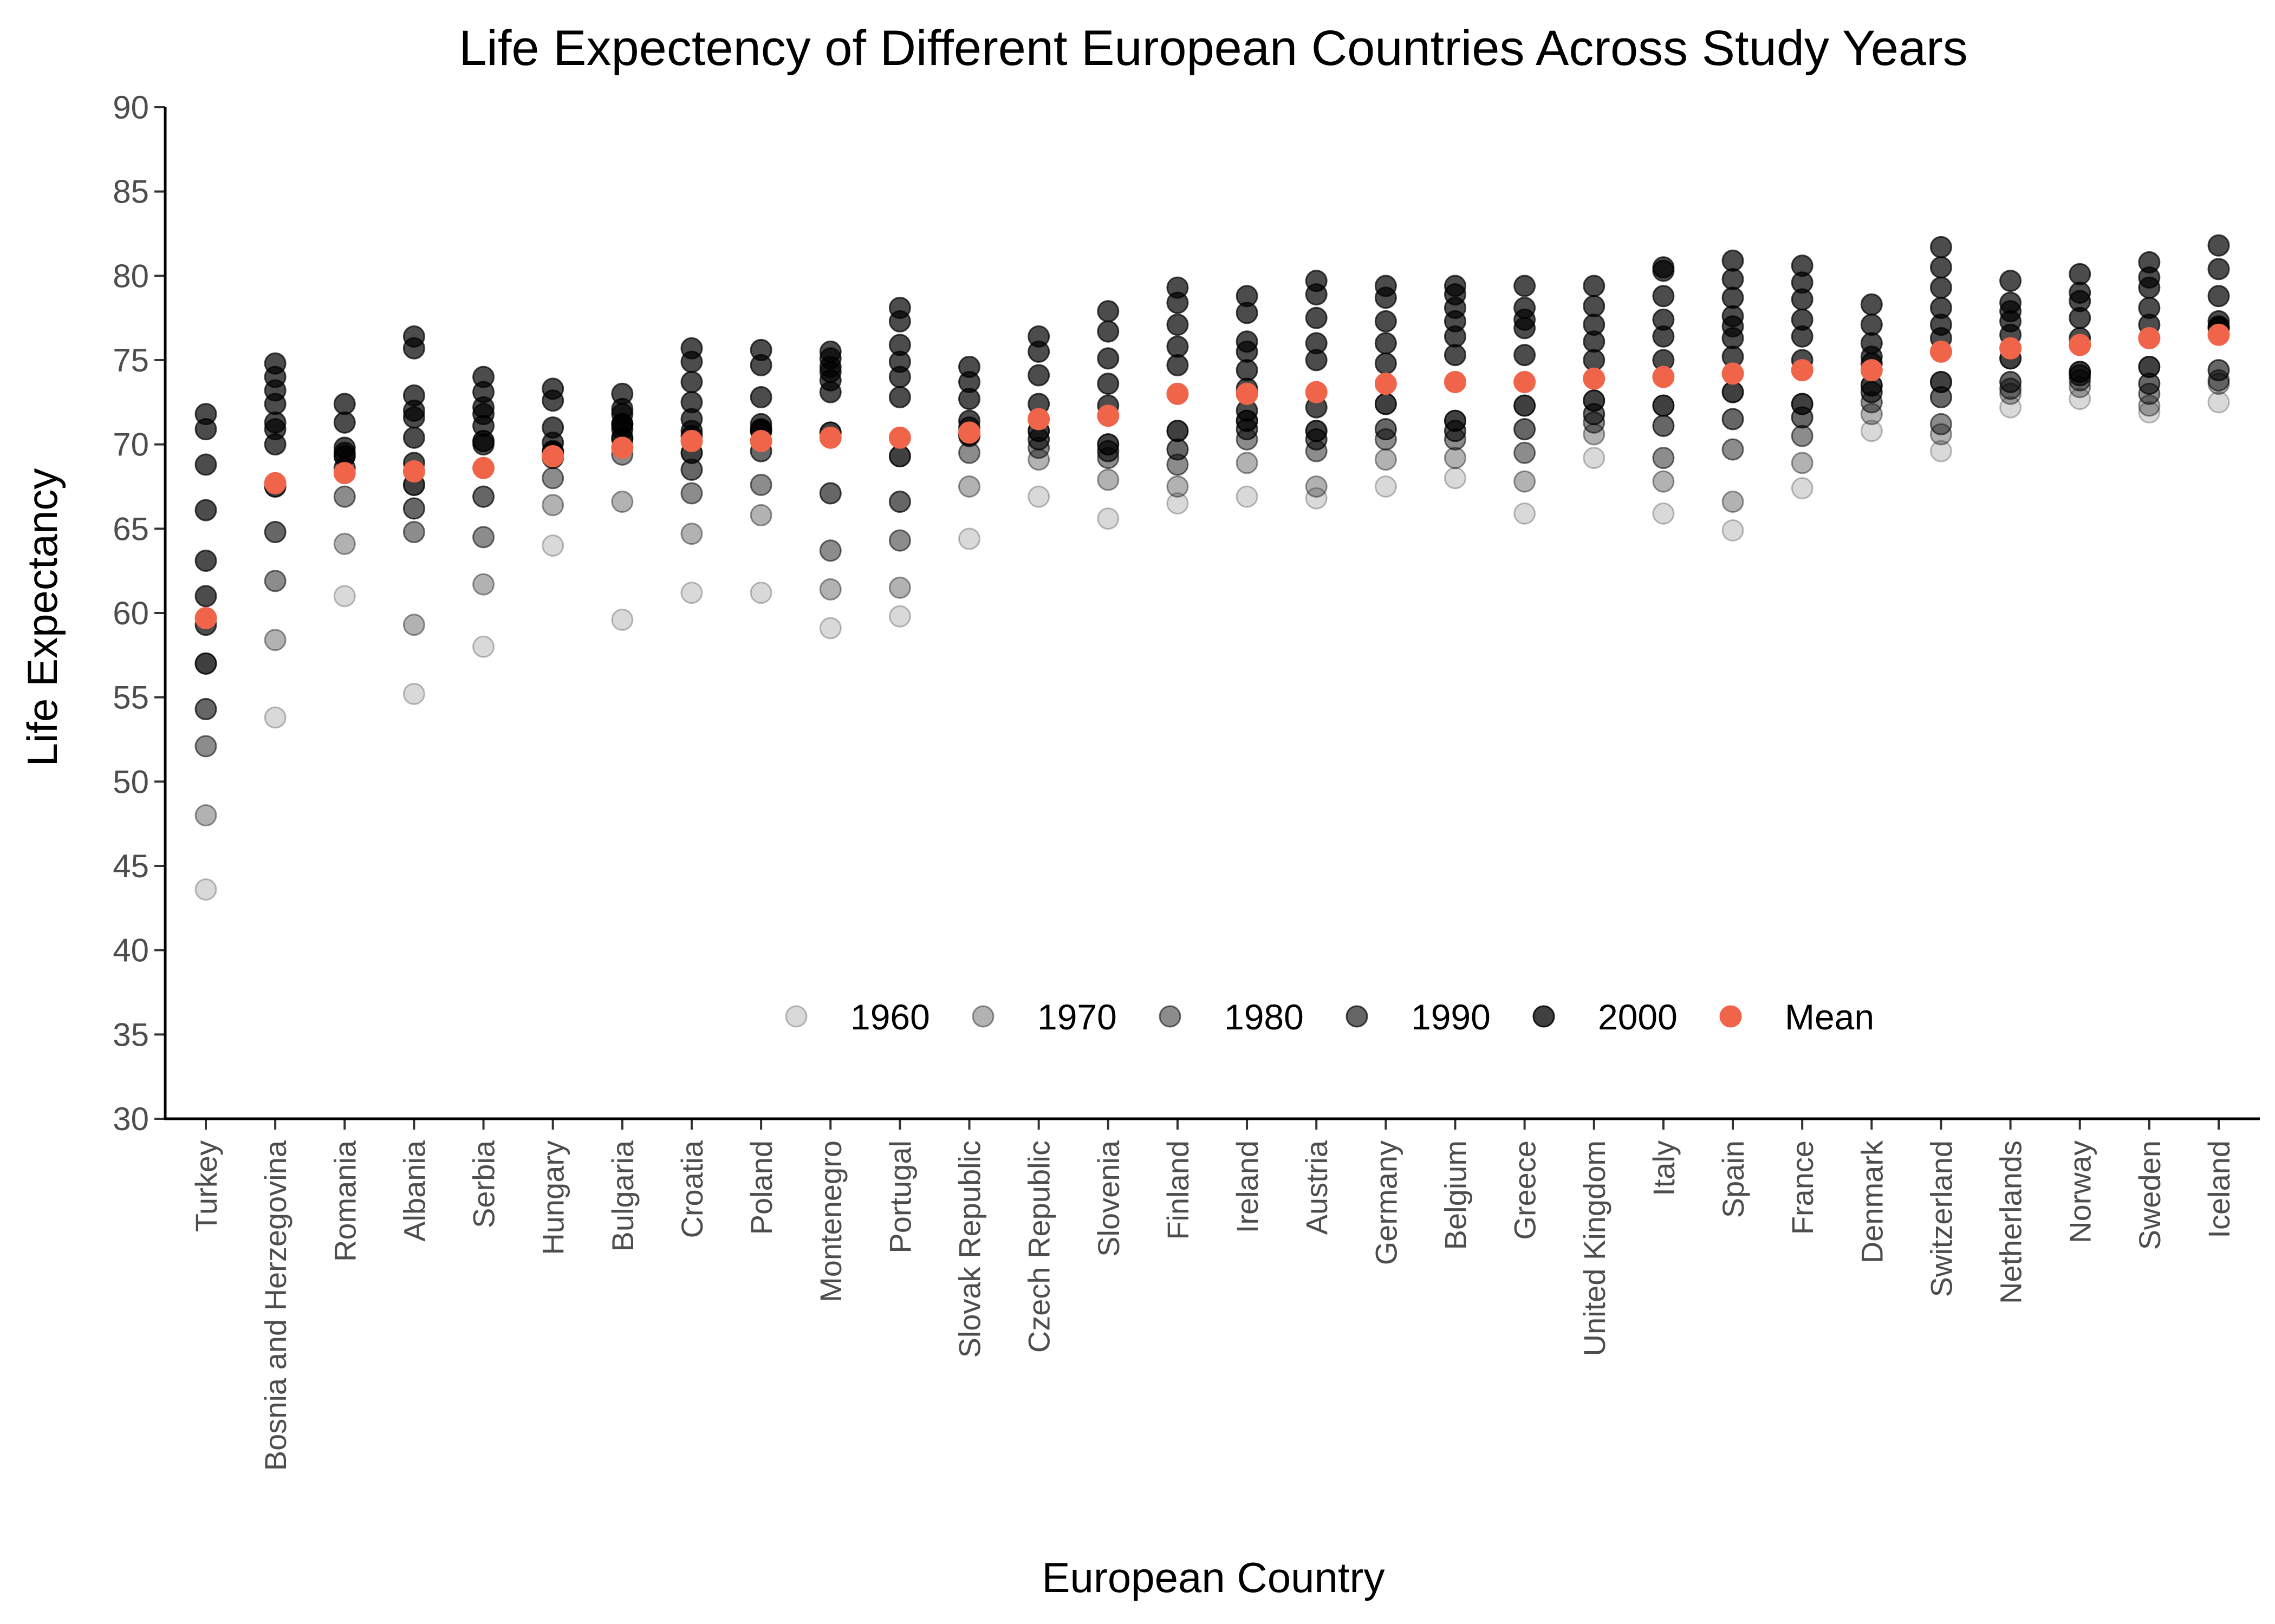 This screenshot has height=1624, width=2275. What do you see at coordinates (131, 866) in the screenshot?
I see `y-tick-label: 45` at bounding box center [131, 866].